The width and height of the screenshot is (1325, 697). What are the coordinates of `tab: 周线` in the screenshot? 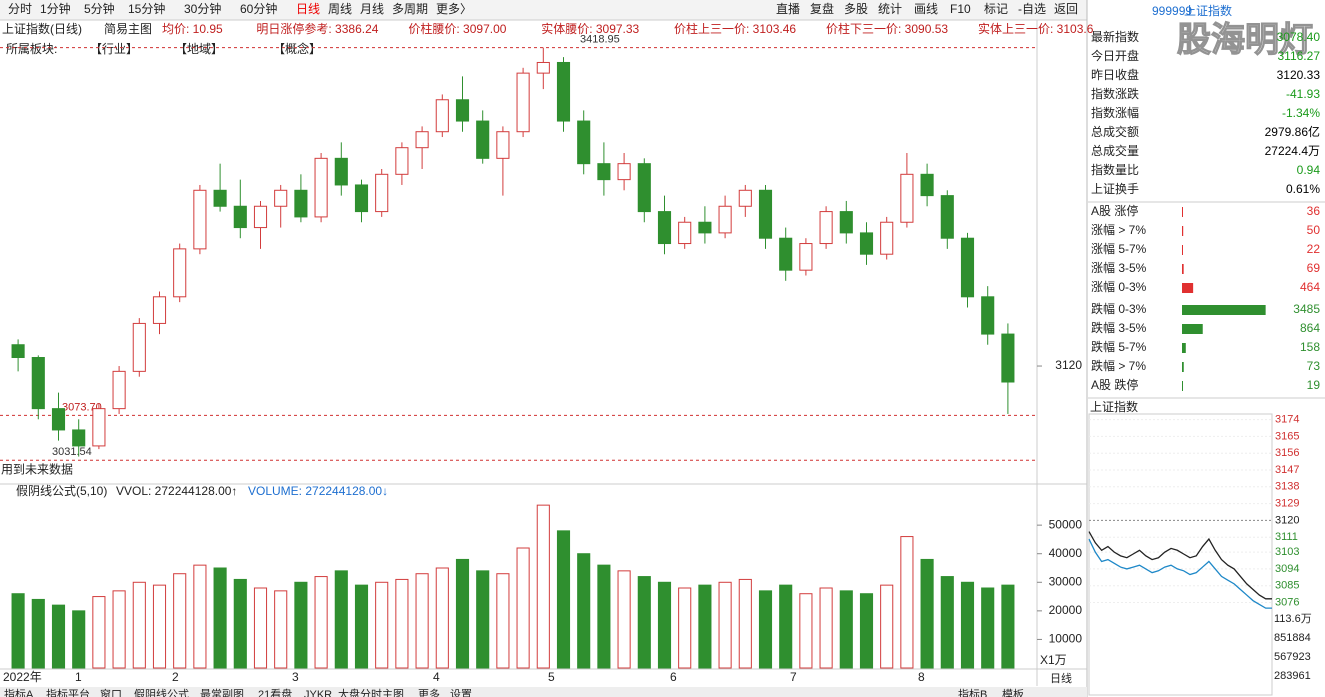 It's located at (340, 9).